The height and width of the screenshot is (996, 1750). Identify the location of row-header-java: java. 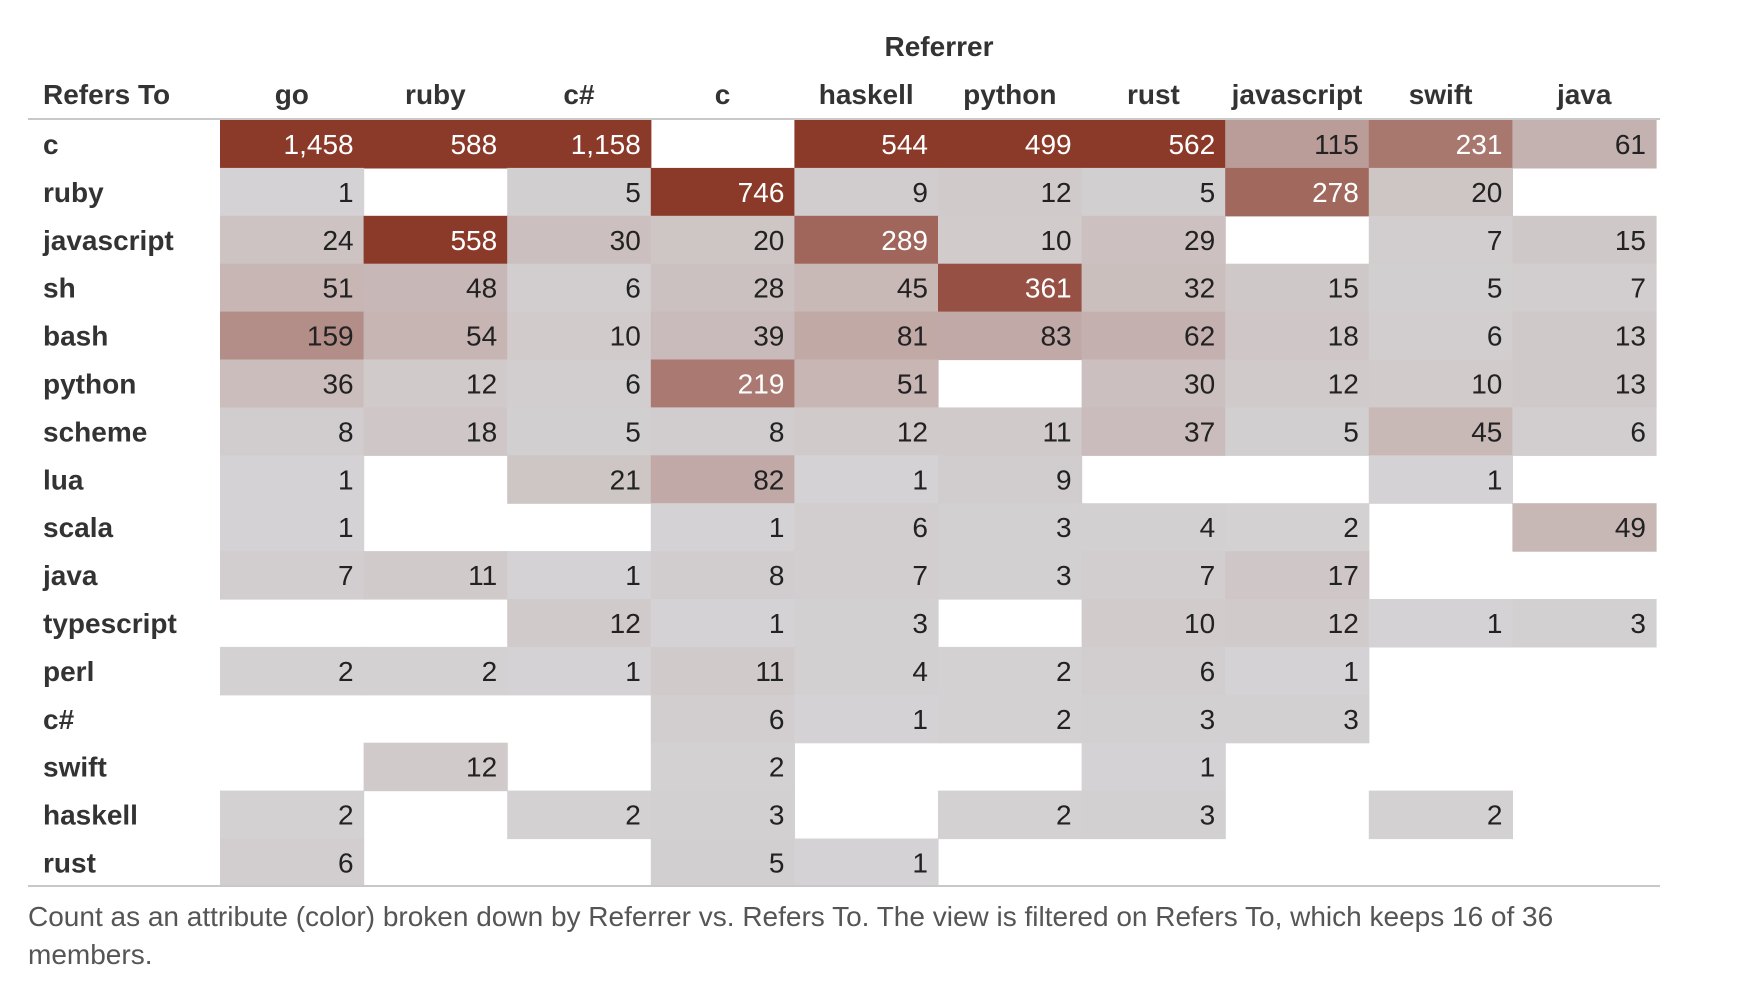
(70, 575).